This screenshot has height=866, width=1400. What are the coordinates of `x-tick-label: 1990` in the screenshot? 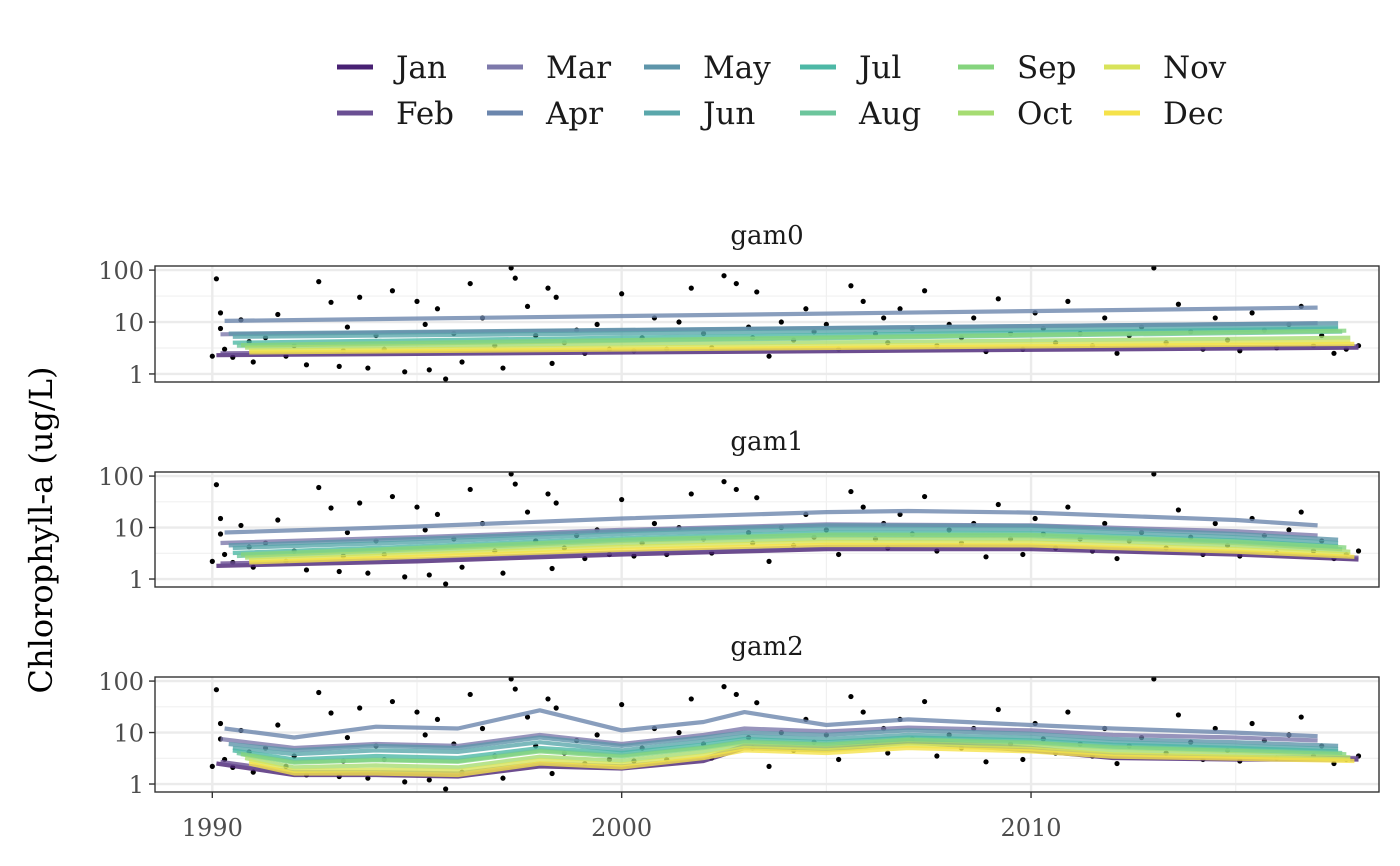 It's located at (212, 828).